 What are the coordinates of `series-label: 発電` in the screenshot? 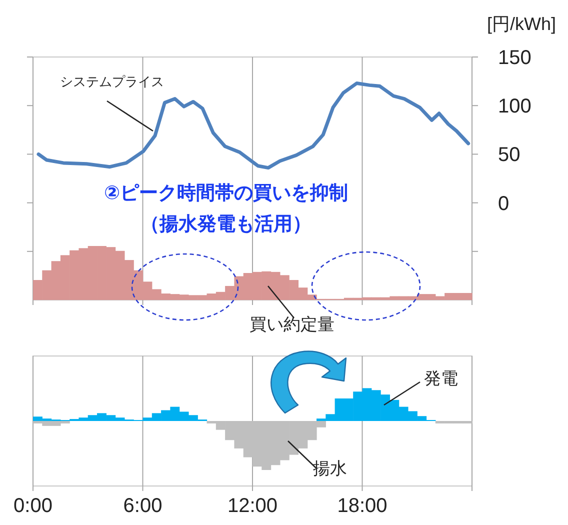 It's located at (441, 378).